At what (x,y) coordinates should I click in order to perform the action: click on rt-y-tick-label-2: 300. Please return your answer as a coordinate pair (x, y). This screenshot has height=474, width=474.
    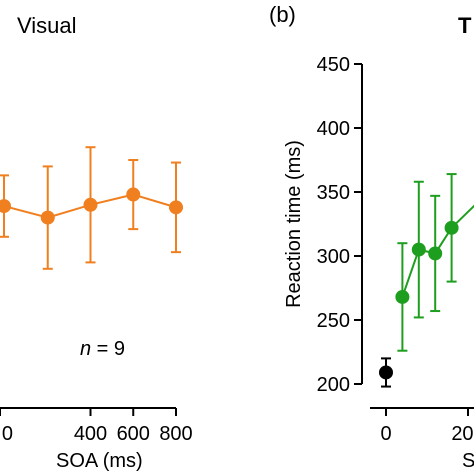
    Looking at the image, I should click on (333, 257).